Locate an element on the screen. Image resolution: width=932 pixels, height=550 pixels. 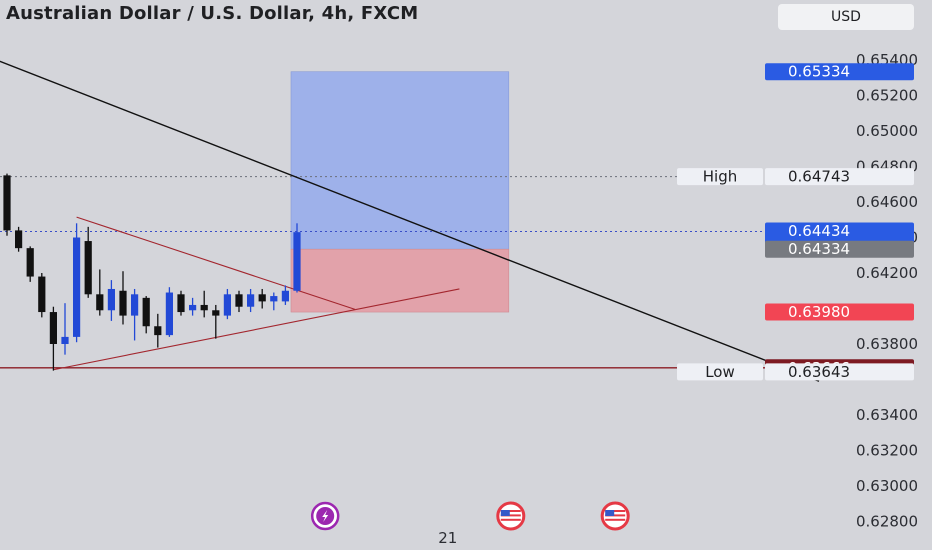
triangle-lower-line is located at coordinates (256, 329).